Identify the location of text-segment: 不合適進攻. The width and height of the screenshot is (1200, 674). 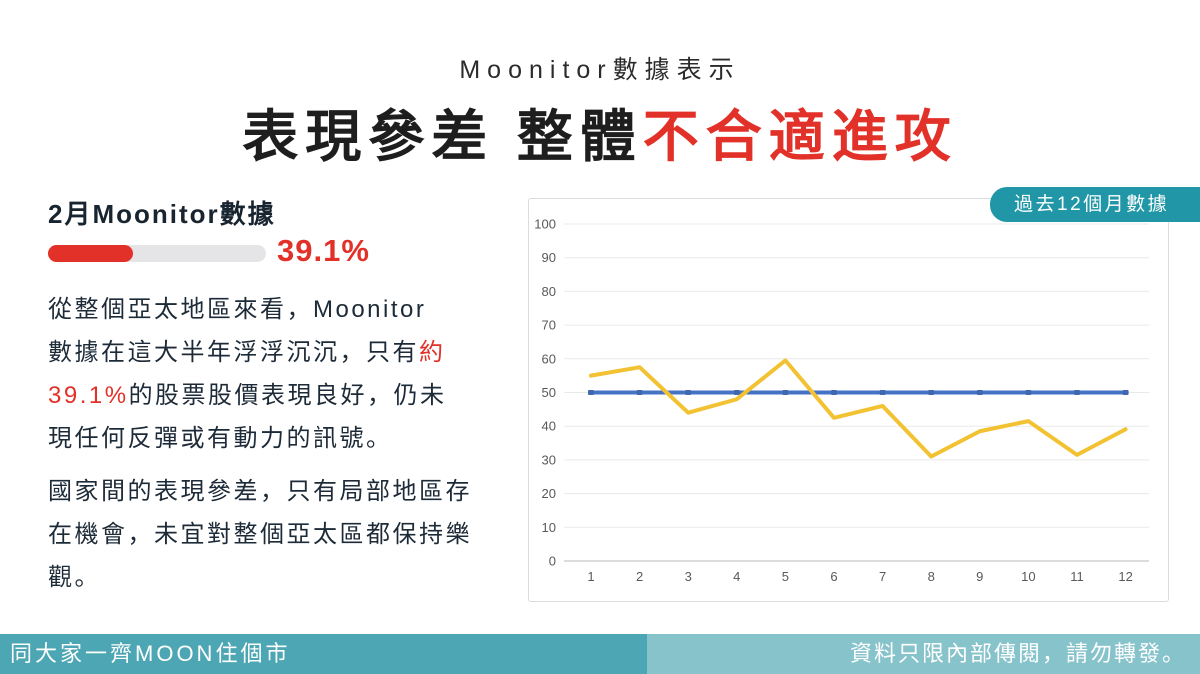
(800, 136).